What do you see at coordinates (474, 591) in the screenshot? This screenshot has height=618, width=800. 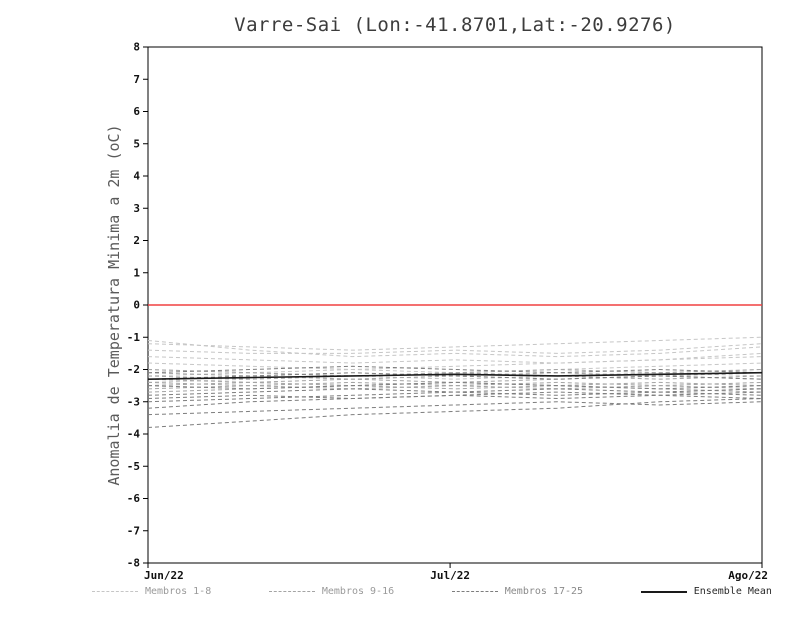 I see `membros-17-25-line-sample` at bounding box center [474, 591].